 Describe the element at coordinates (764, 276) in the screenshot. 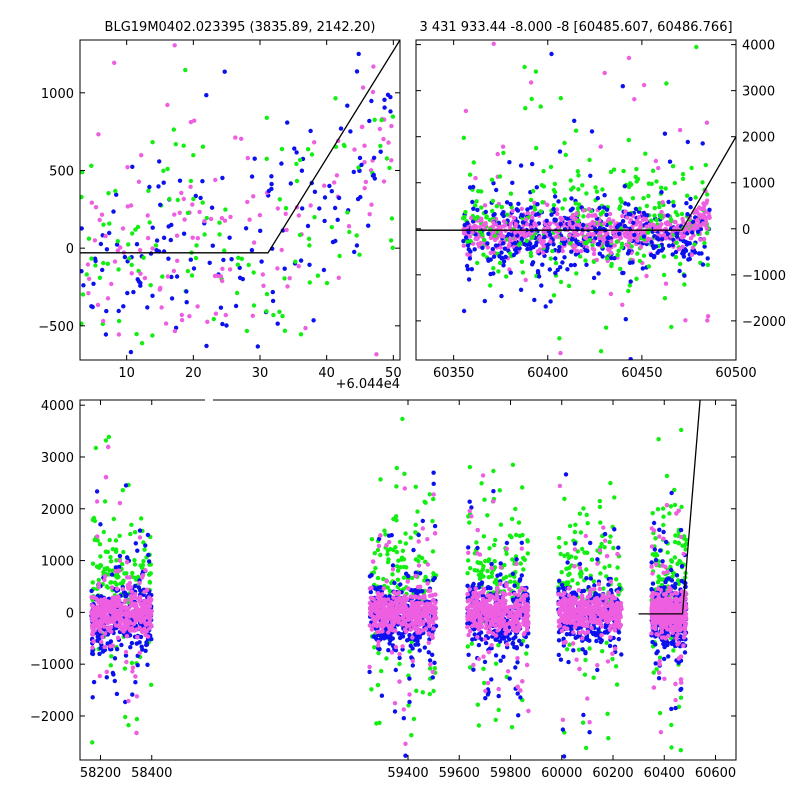

I see `top-right-ytick-label: −1000` at that location.